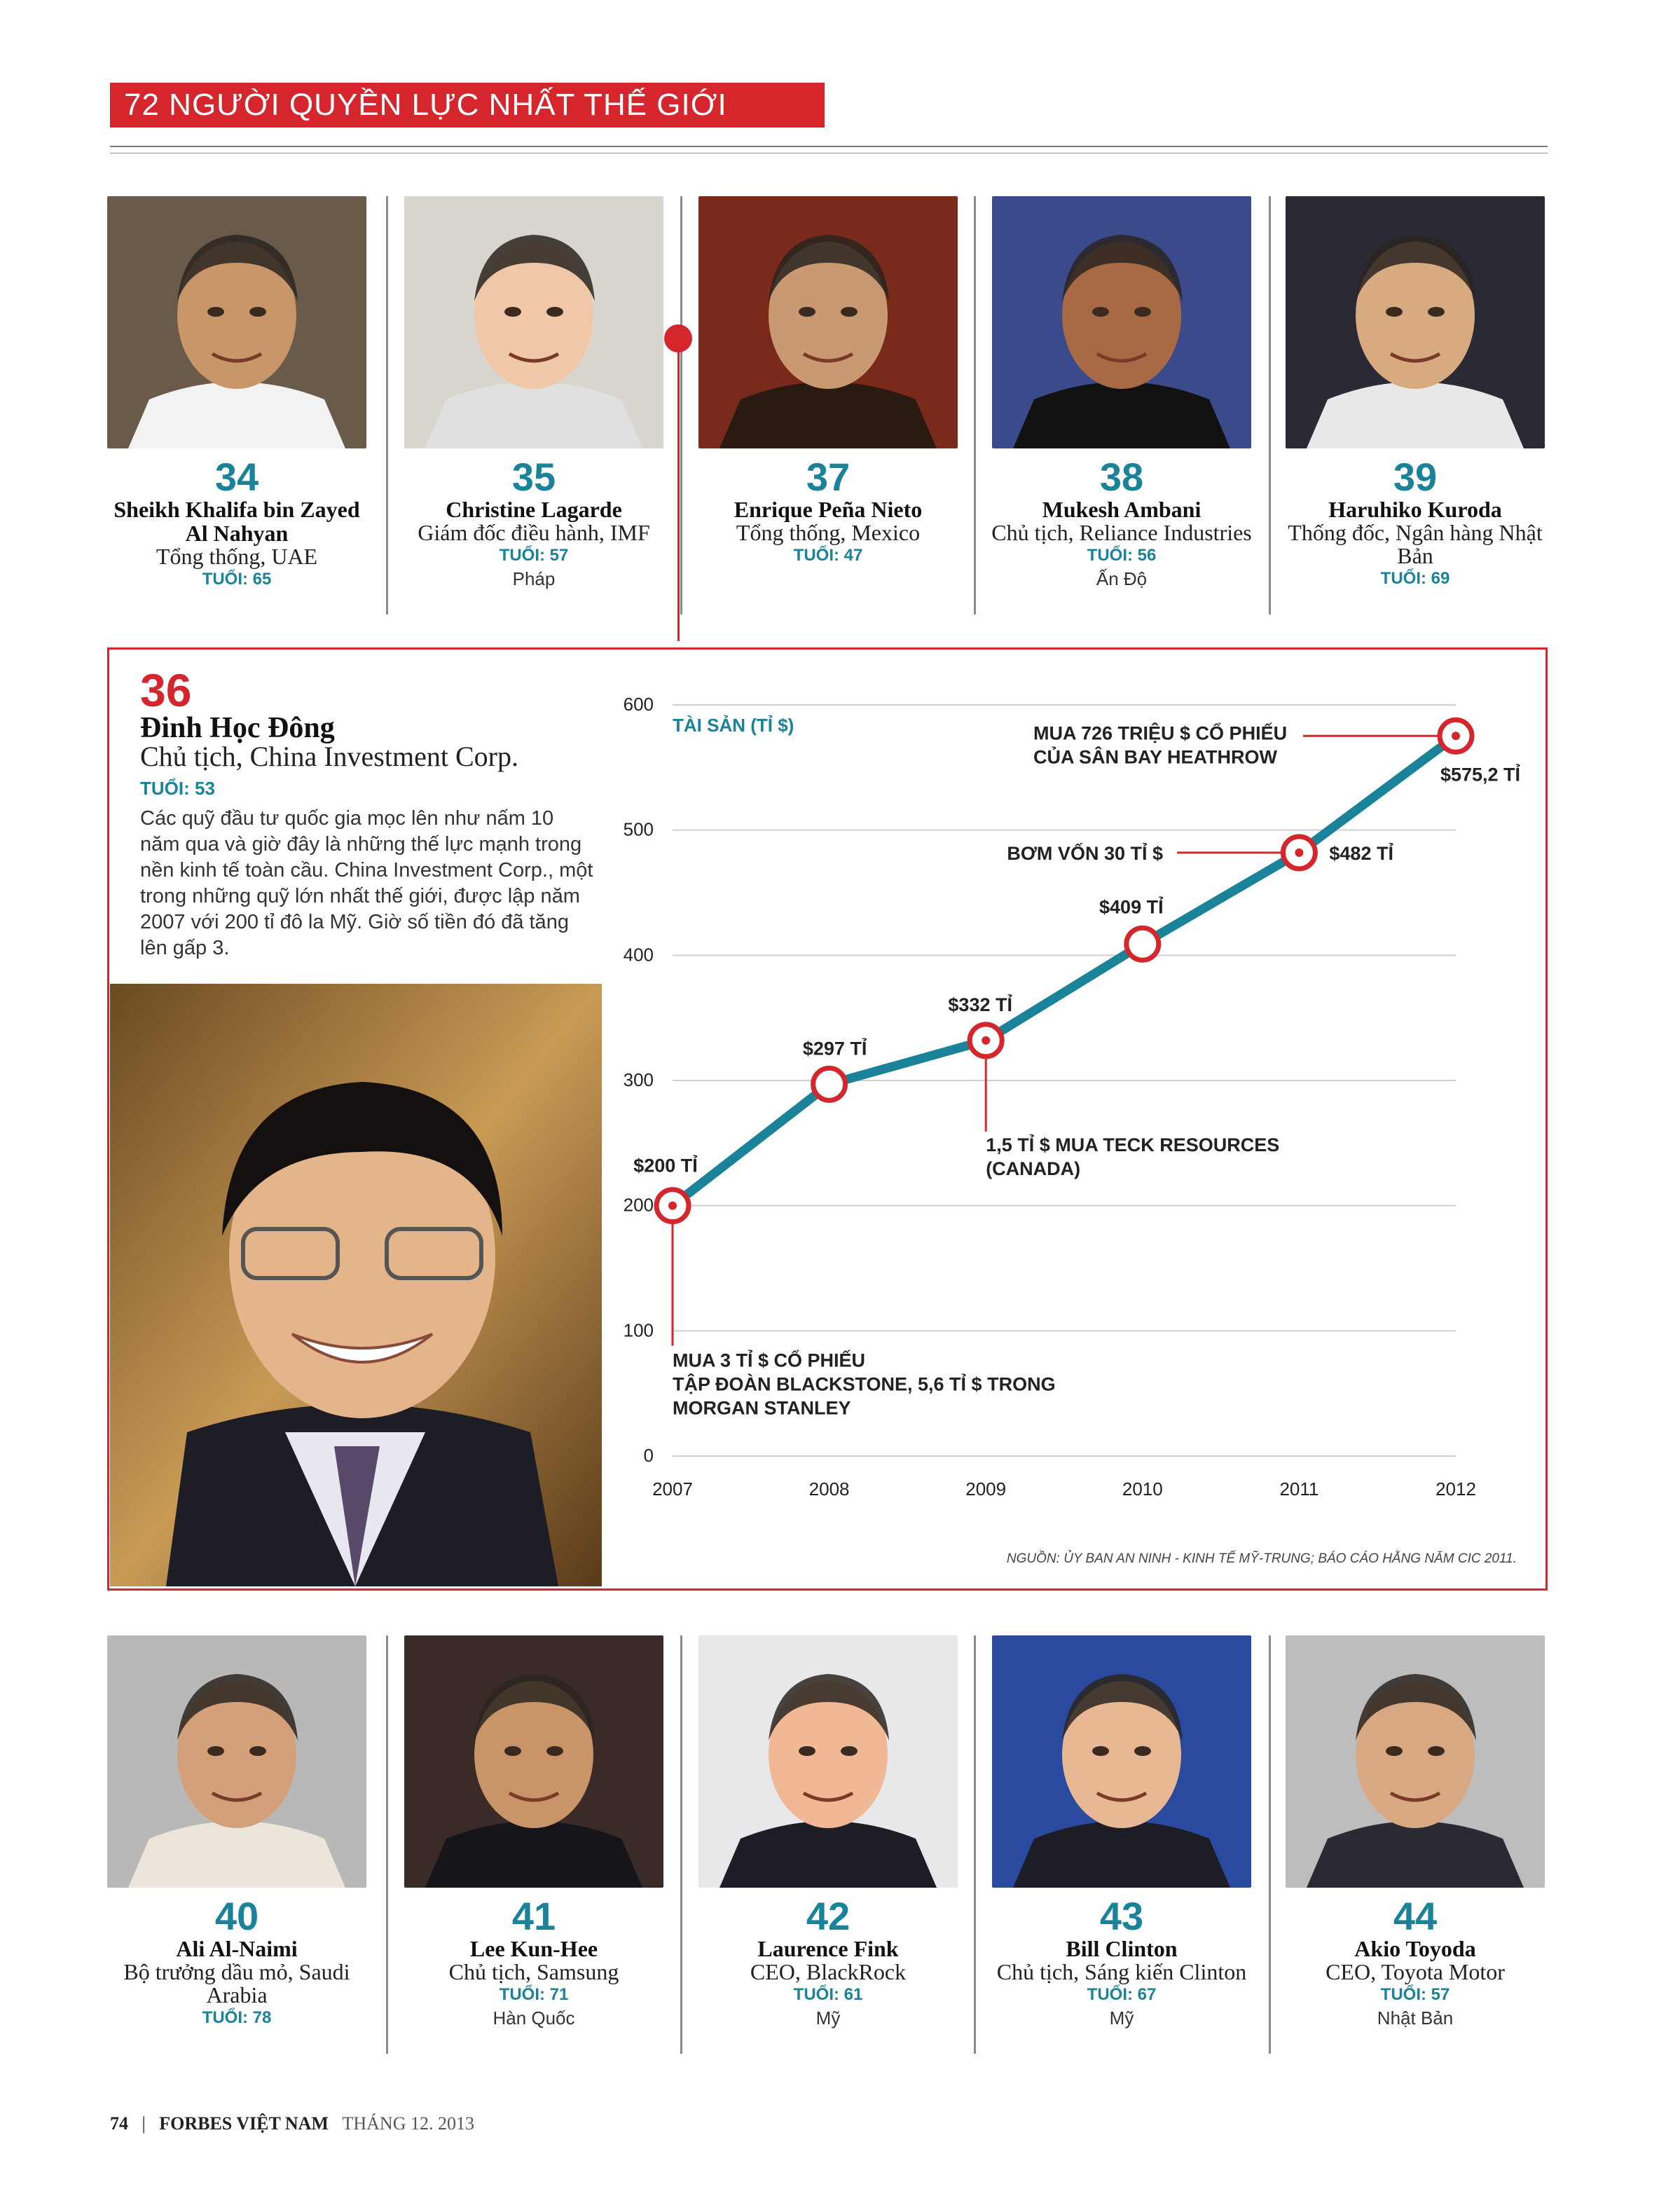 The height and width of the screenshot is (2210, 1680). I want to click on x-tick-label: 2012, so click(1456, 1488).